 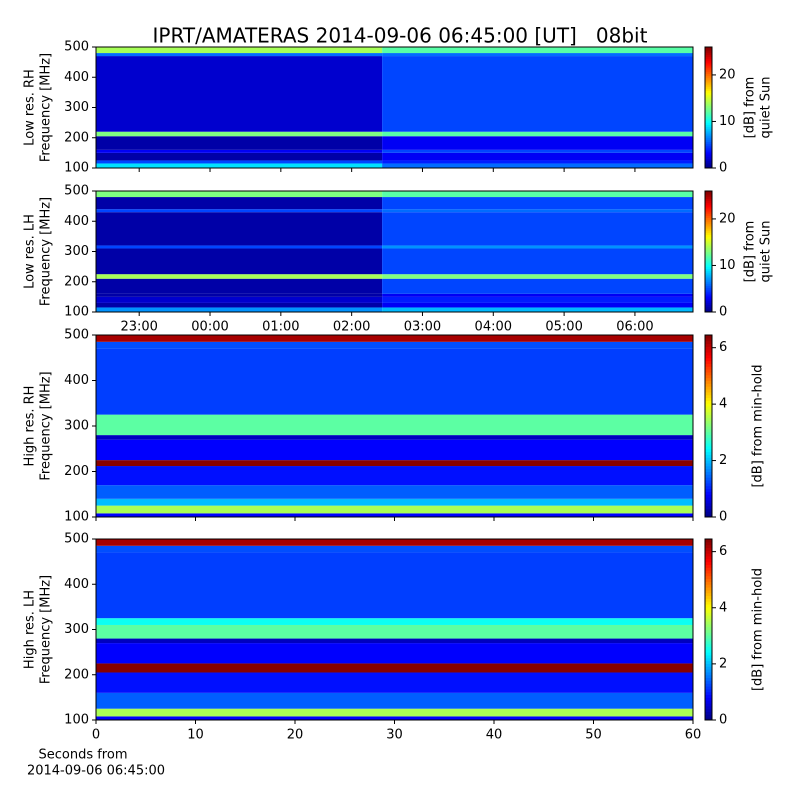 What do you see at coordinates (727, 74) in the screenshot?
I see `colorbar-tick-label: 20` at bounding box center [727, 74].